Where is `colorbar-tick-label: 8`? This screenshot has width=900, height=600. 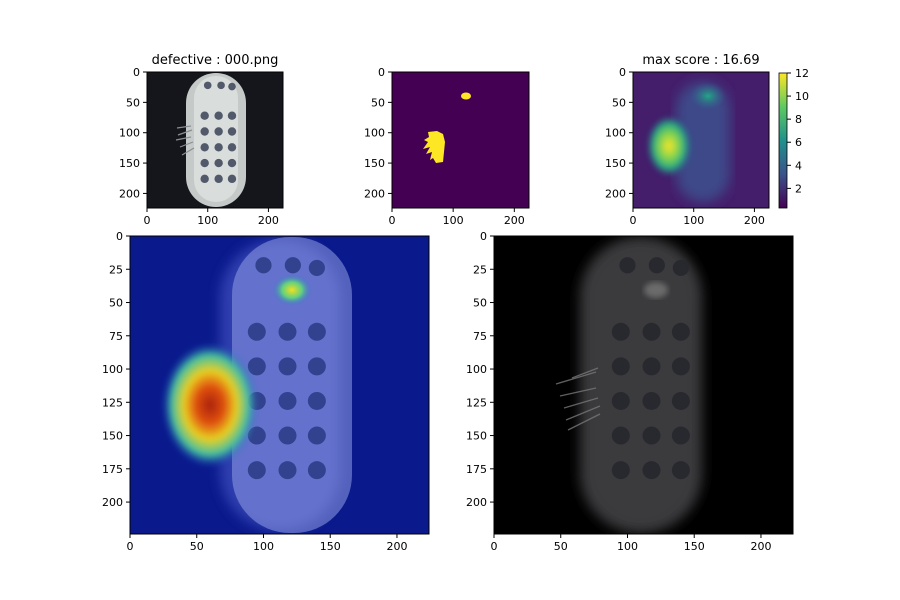
colorbar-tick-label: 8 is located at coordinates (798, 119).